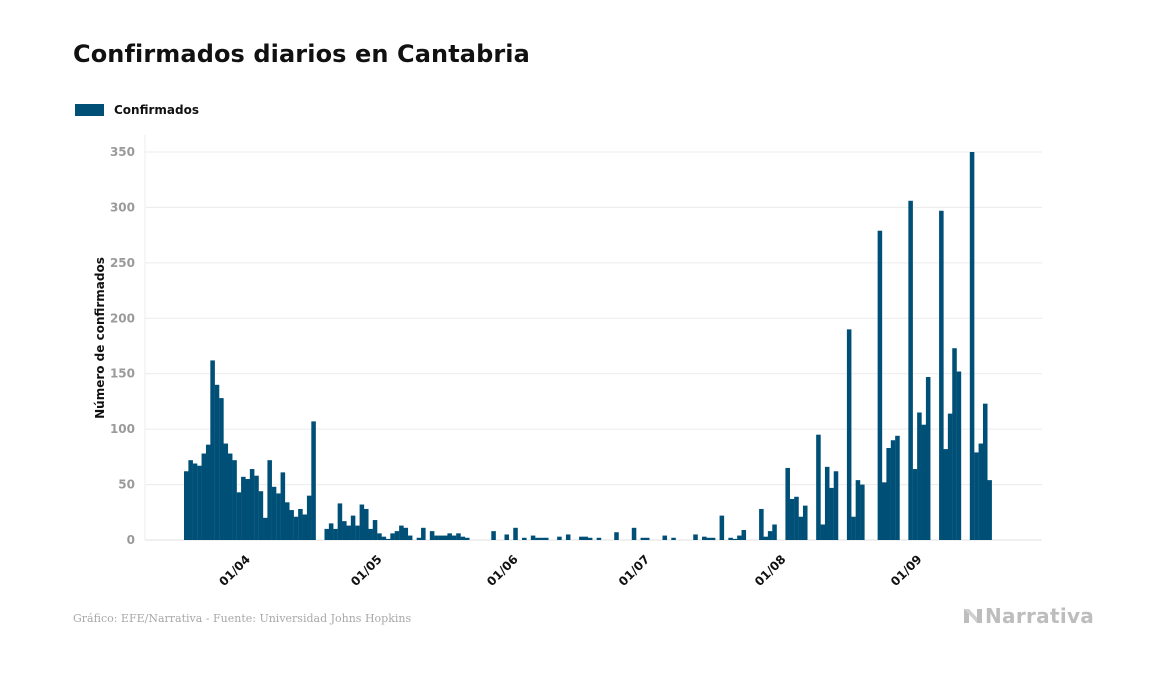  I want to click on x-tick-label: 01/04, so click(234, 570).